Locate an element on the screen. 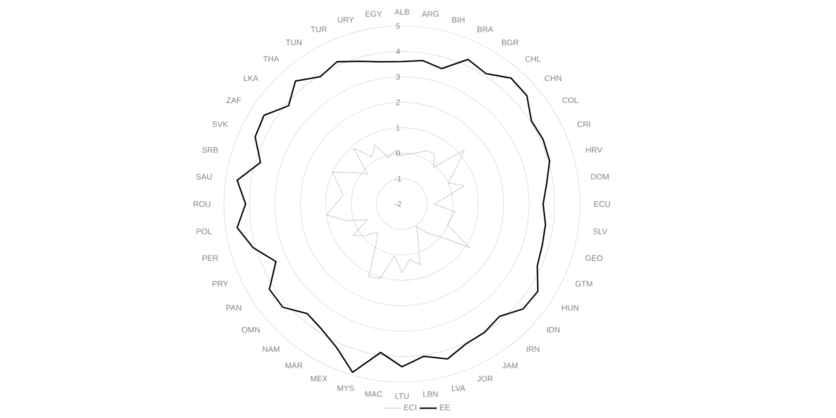  y-tick-label: 1 is located at coordinates (398, 127).